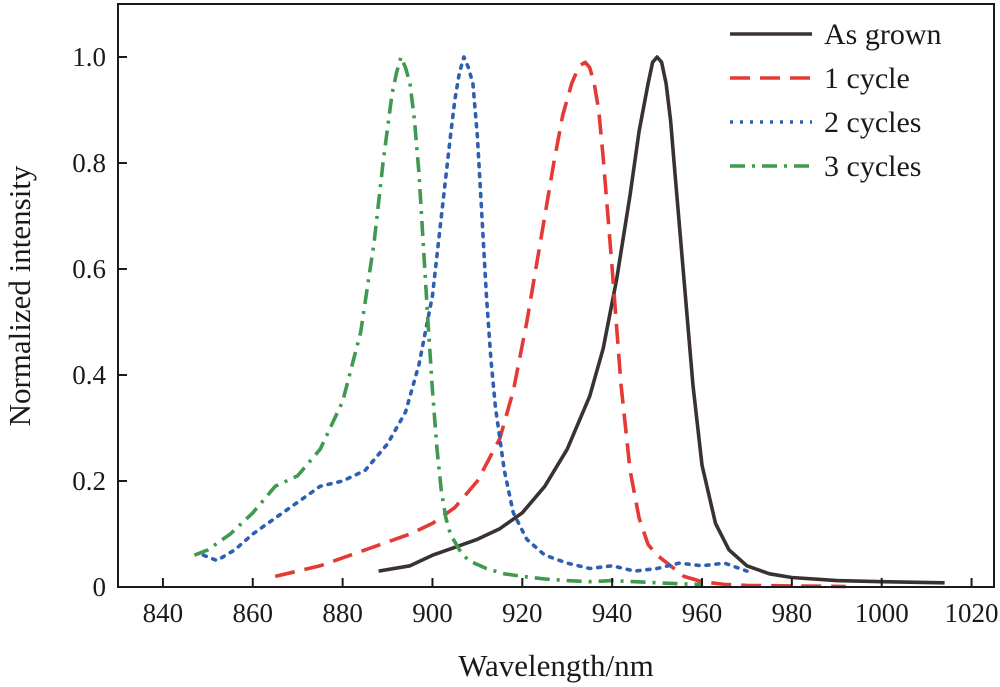 The image size is (1000, 687). Describe the element at coordinates (432, 613) in the screenshot. I see `x-tick-label: 900` at that location.